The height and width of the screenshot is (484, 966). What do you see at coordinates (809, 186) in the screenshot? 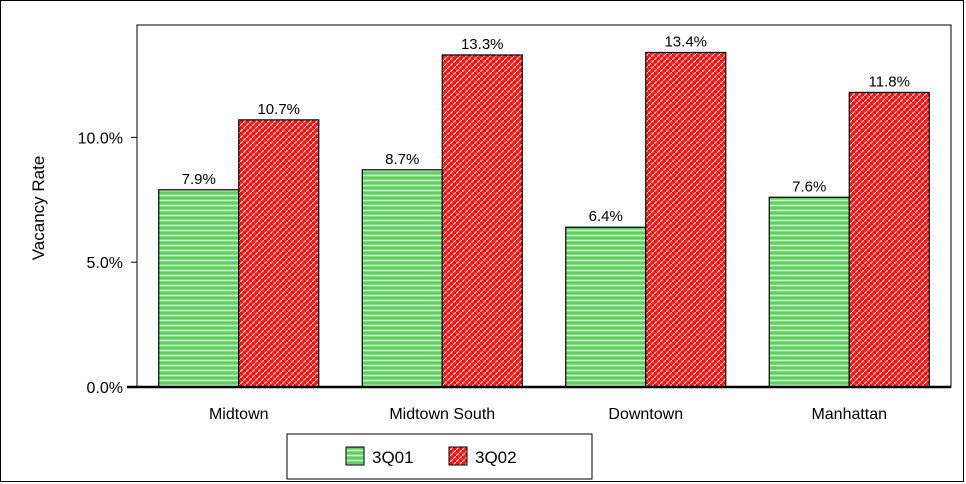
I see `data-label-3q01-manhattan: 7.6%` at bounding box center [809, 186].